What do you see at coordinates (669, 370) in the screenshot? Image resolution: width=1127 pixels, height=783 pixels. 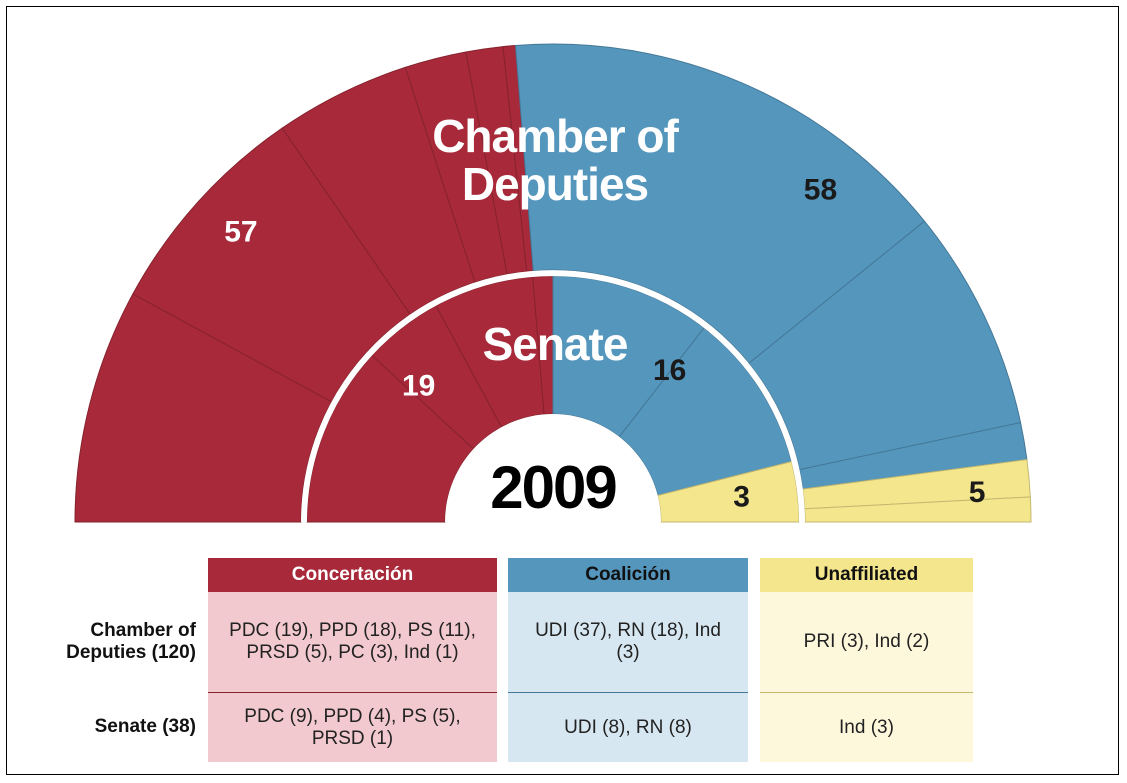 I see `group-total-label: 16` at bounding box center [669, 370].